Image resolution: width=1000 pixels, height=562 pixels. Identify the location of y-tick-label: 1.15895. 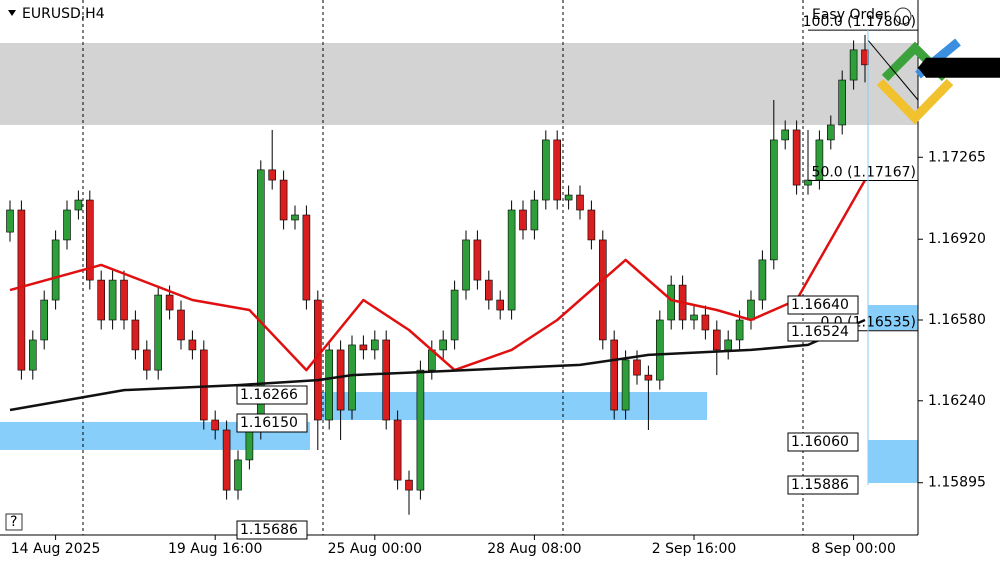
(957, 483).